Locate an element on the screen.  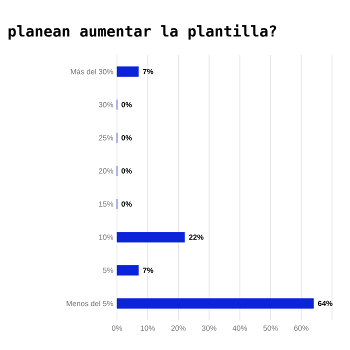
chart-title: planean aumentar la plantilla? is located at coordinates (142, 32).